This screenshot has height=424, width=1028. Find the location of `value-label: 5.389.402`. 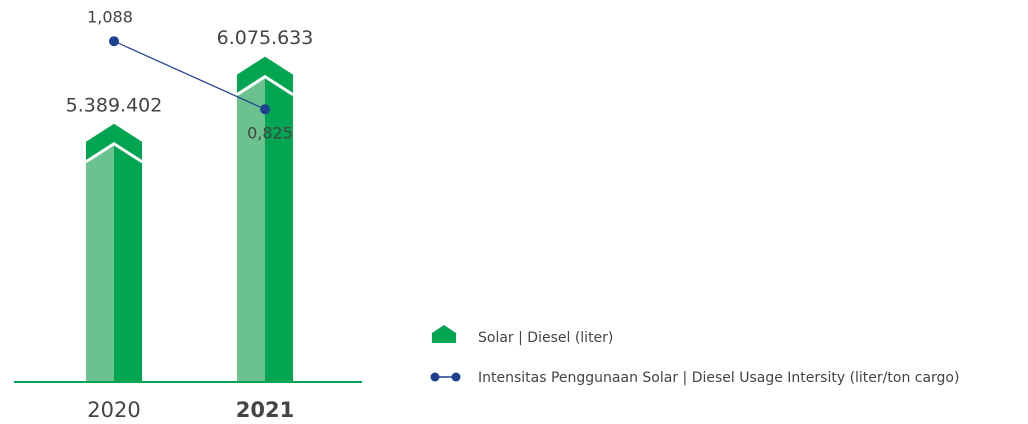

value-label: 5.389.402 is located at coordinates (114, 105).